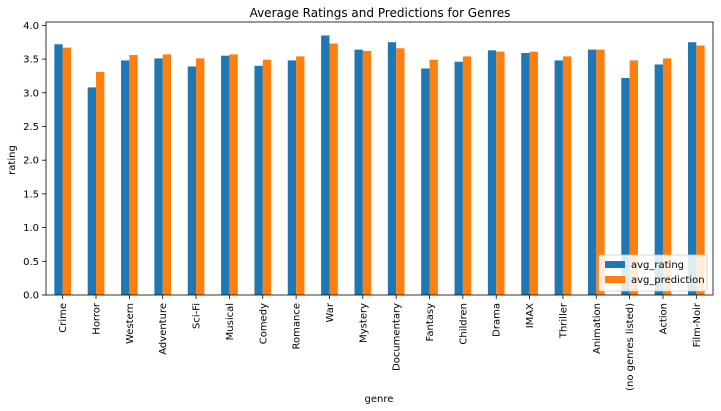 The height and width of the screenshot is (411, 721). Describe the element at coordinates (663, 318) in the screenshot. I see `x-tick-label: Action` at that location.